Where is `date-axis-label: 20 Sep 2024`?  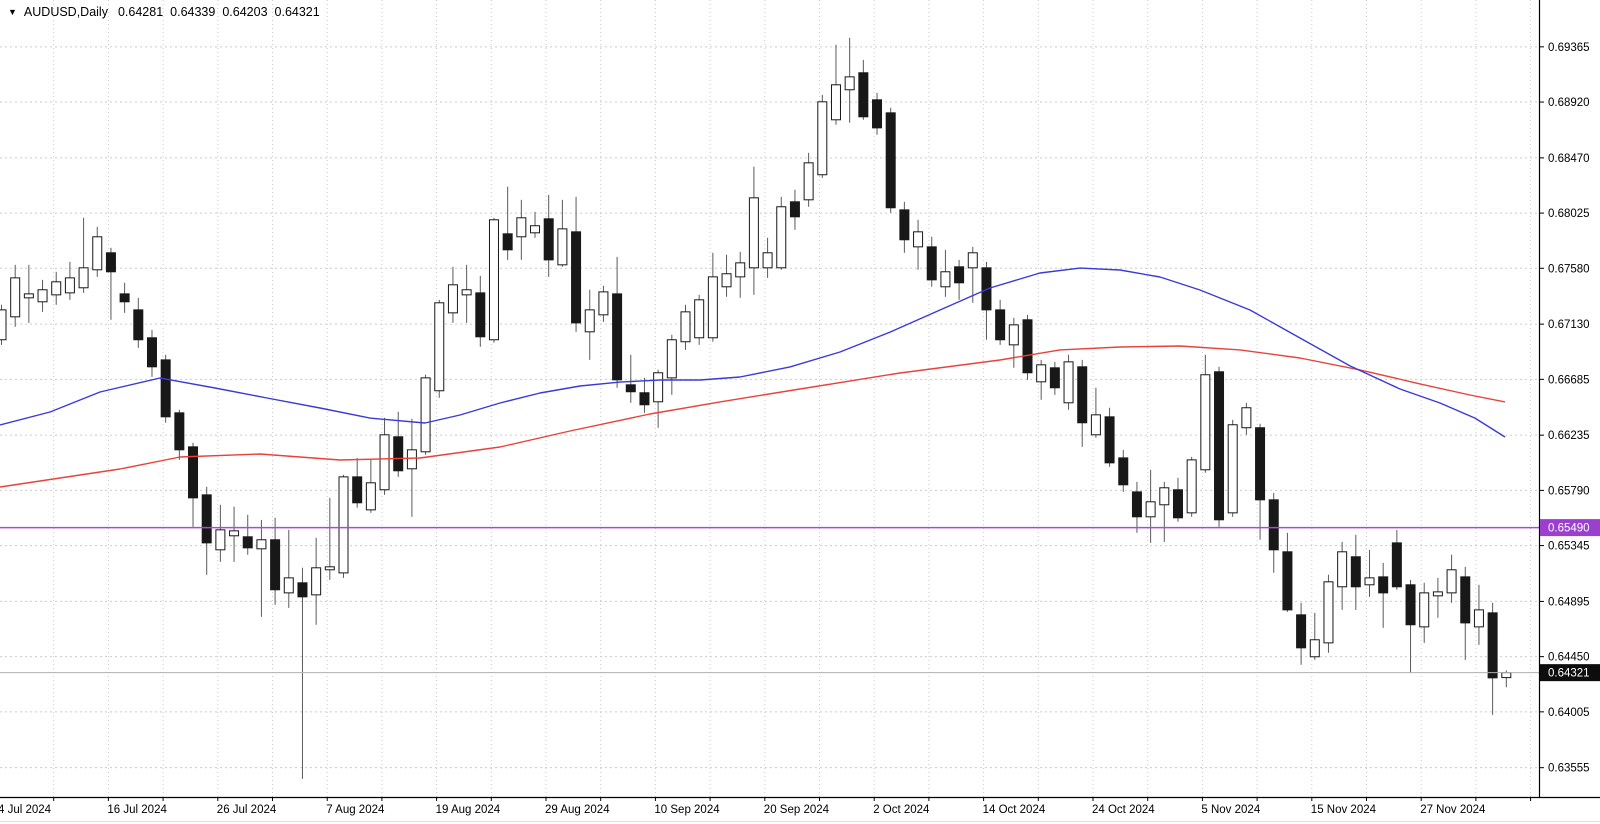
date-axis-label: 20 Sep 2024 is located at coordinates (797, 810).